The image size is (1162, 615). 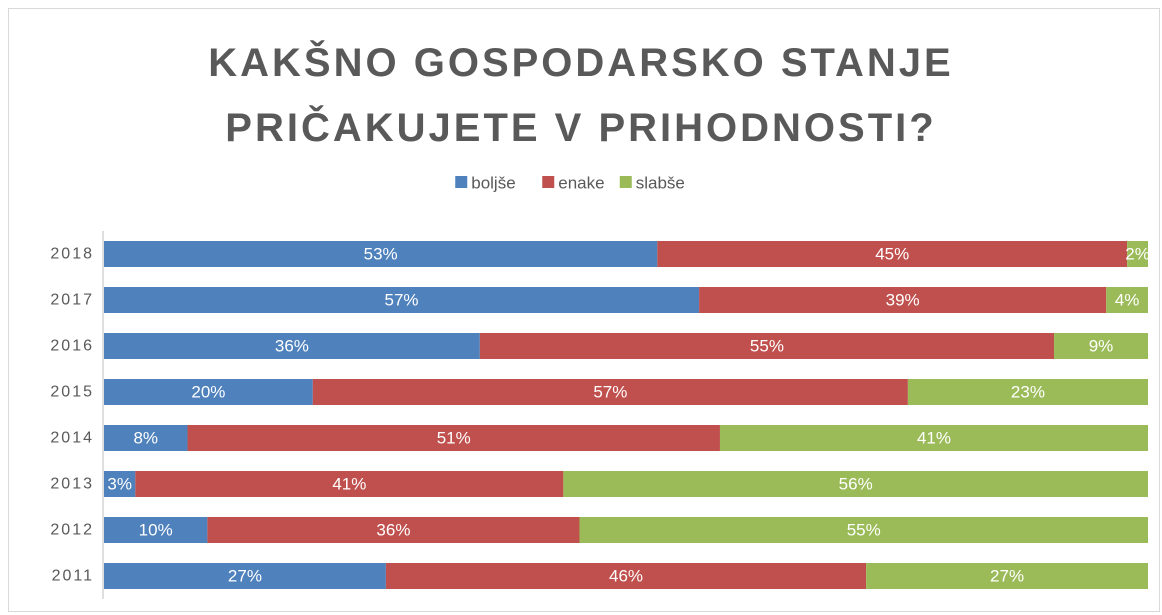 I want to click on y-tick-label: 2018, so click(x=72, y=254).